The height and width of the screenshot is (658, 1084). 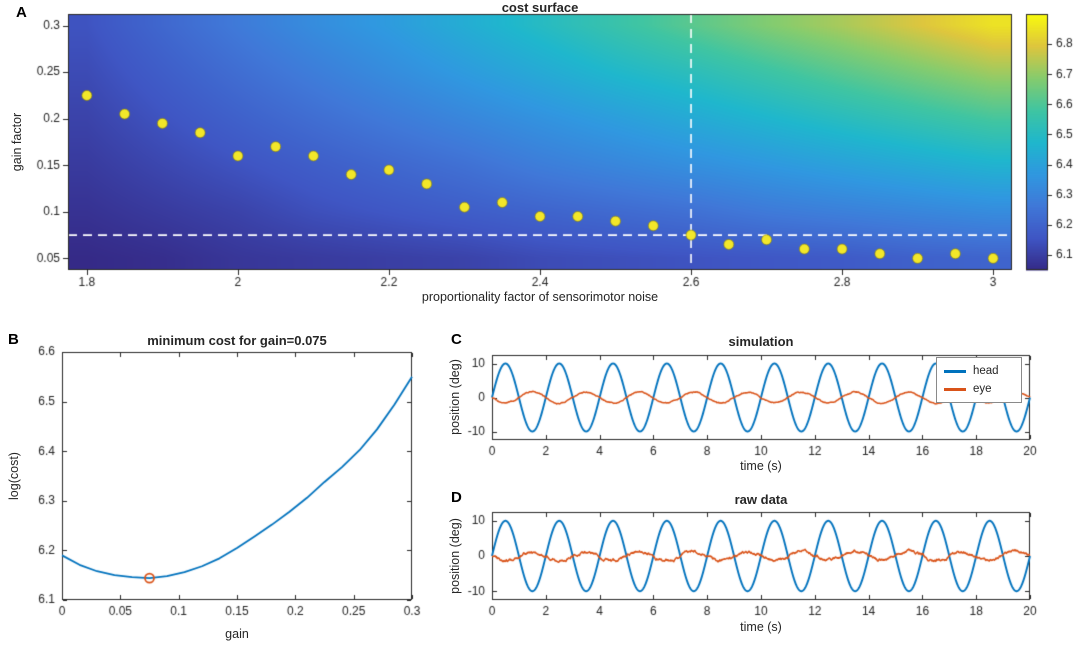 I want to click on panel-c-title: simulation, so click(x=761, y=341).